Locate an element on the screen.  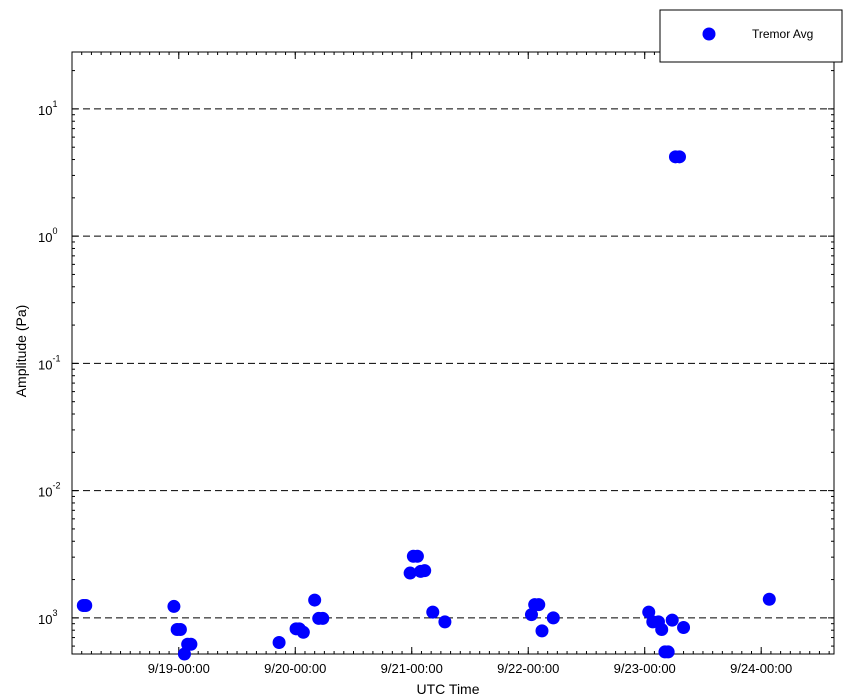
x-tick-label: 9/19-00:00 is located at coordinates (179, 668).